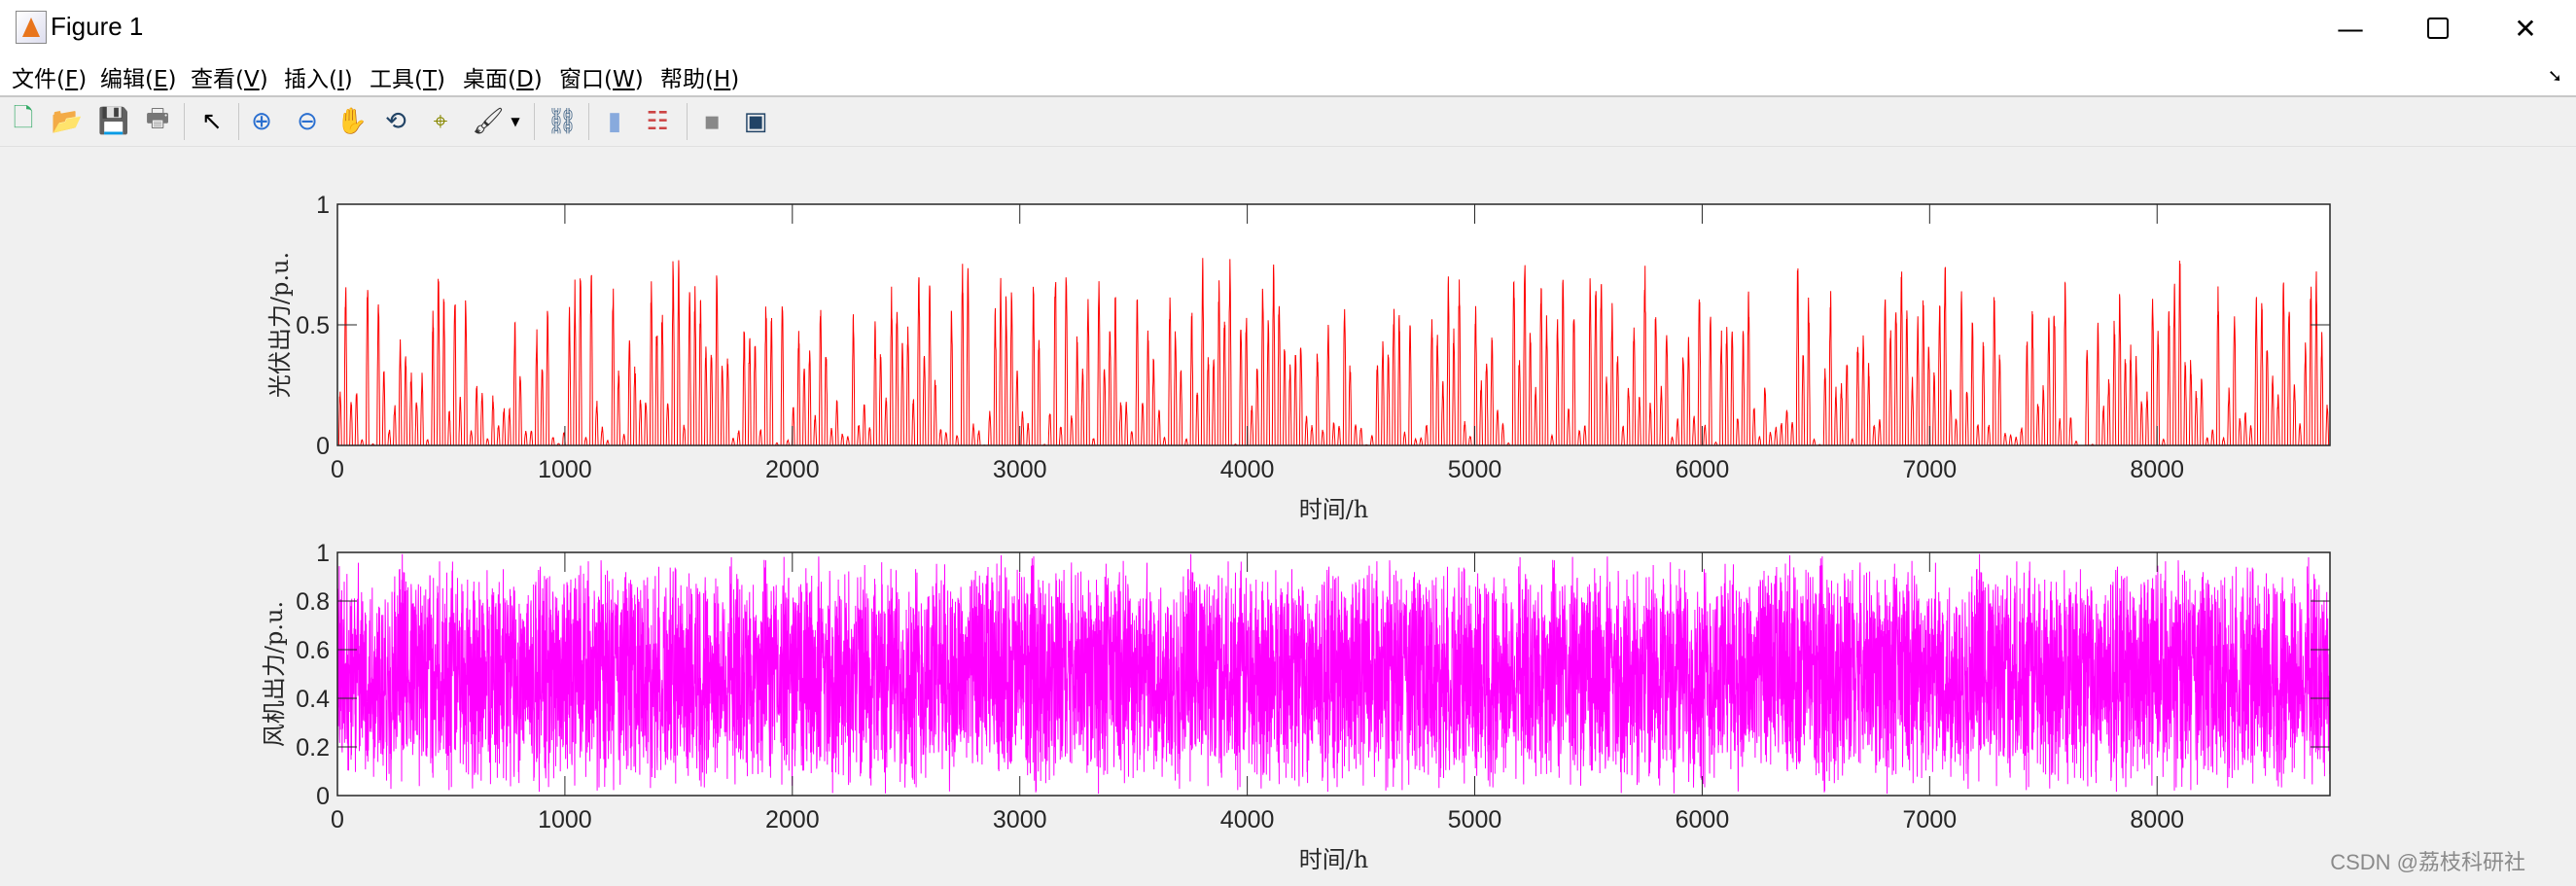 The height and width of the screenshot is (886, 2576). I want to click on maximize-button, so click(2438, 28).